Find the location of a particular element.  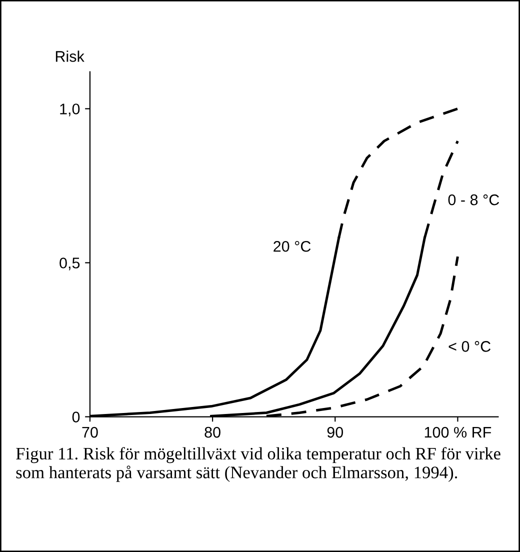

annotation: < 0 °C is located at coordinates (469, 346).